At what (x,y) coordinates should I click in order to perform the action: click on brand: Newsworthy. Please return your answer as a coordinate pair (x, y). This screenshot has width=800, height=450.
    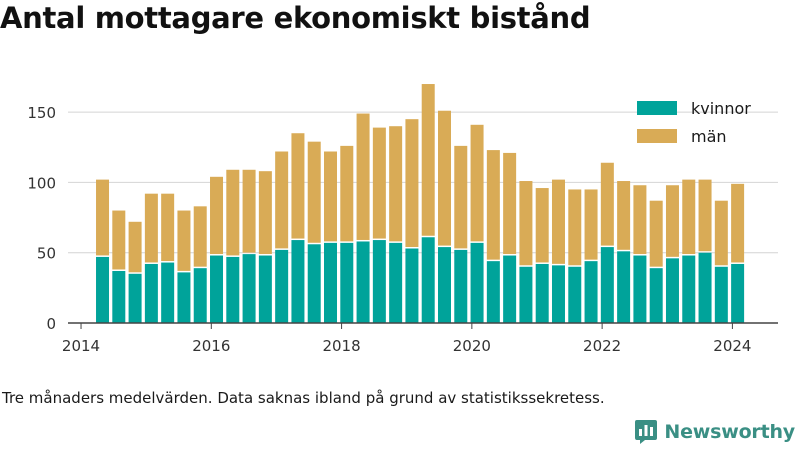
    Looking at the image, I should click on (714, 432).